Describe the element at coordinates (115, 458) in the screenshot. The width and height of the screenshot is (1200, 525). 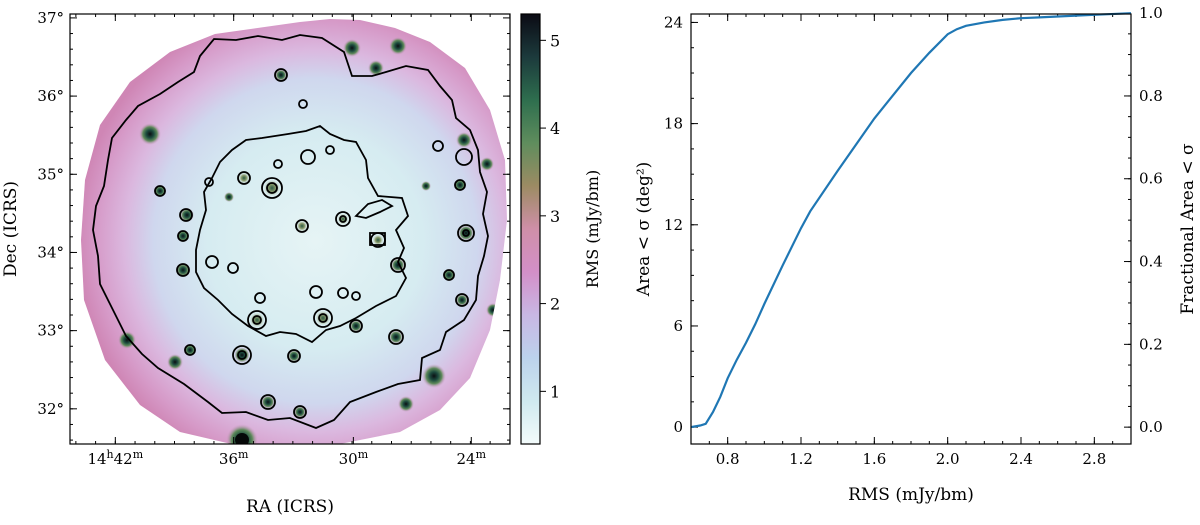
I see `map-xtick-label: 14h42m` at that location.